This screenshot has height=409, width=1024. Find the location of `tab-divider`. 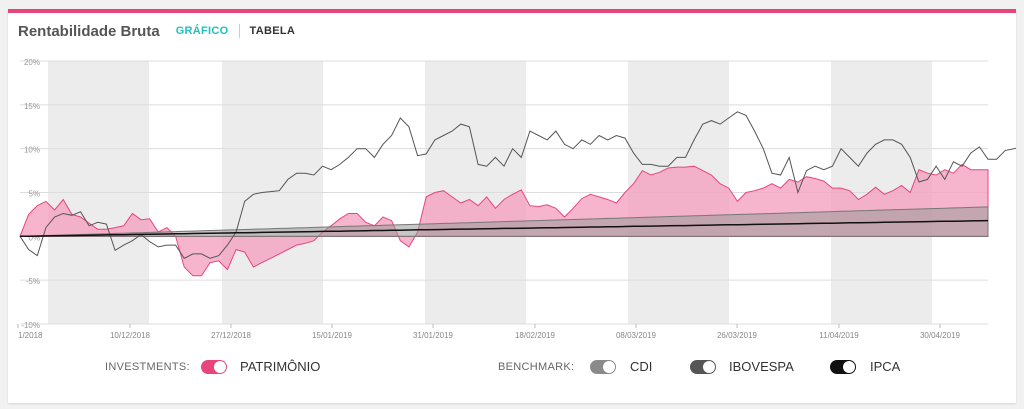

tab-divider is located at coordinates (239, 31).